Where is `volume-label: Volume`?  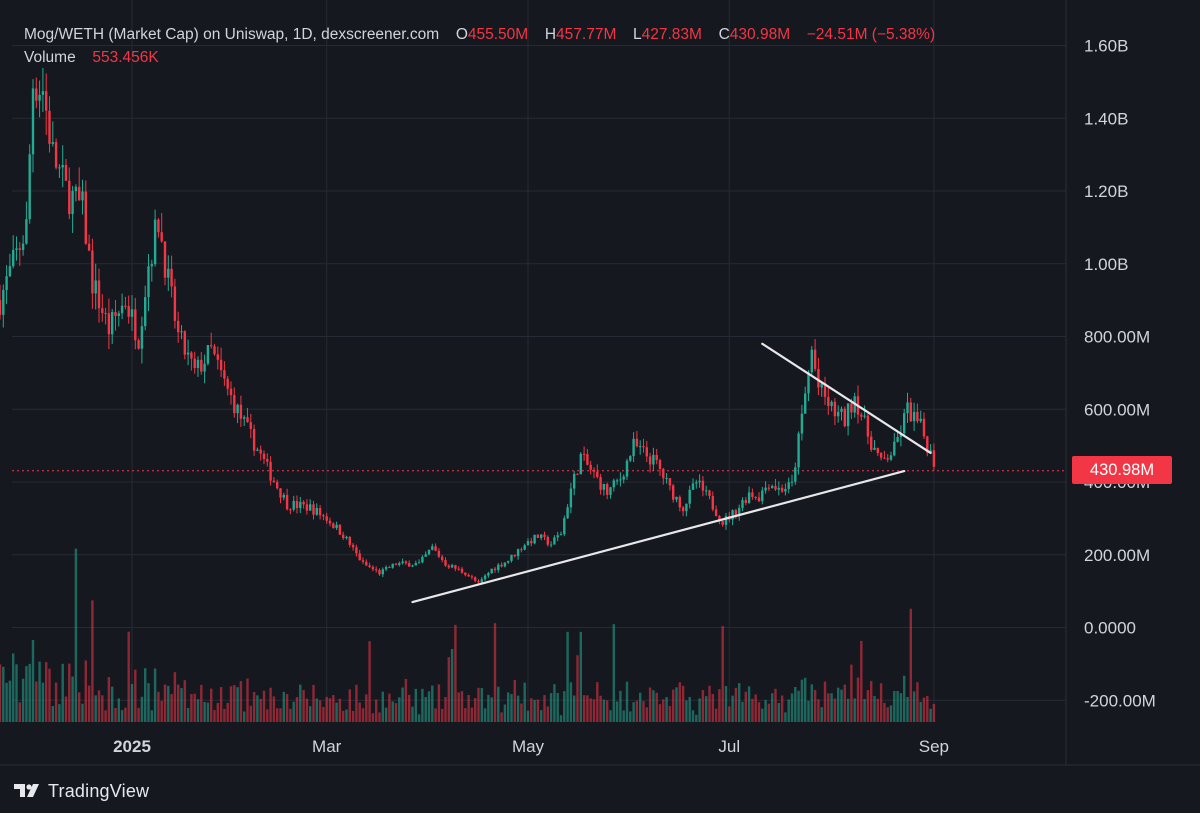 volume-label: Volume is located at coordinates (50, 57).